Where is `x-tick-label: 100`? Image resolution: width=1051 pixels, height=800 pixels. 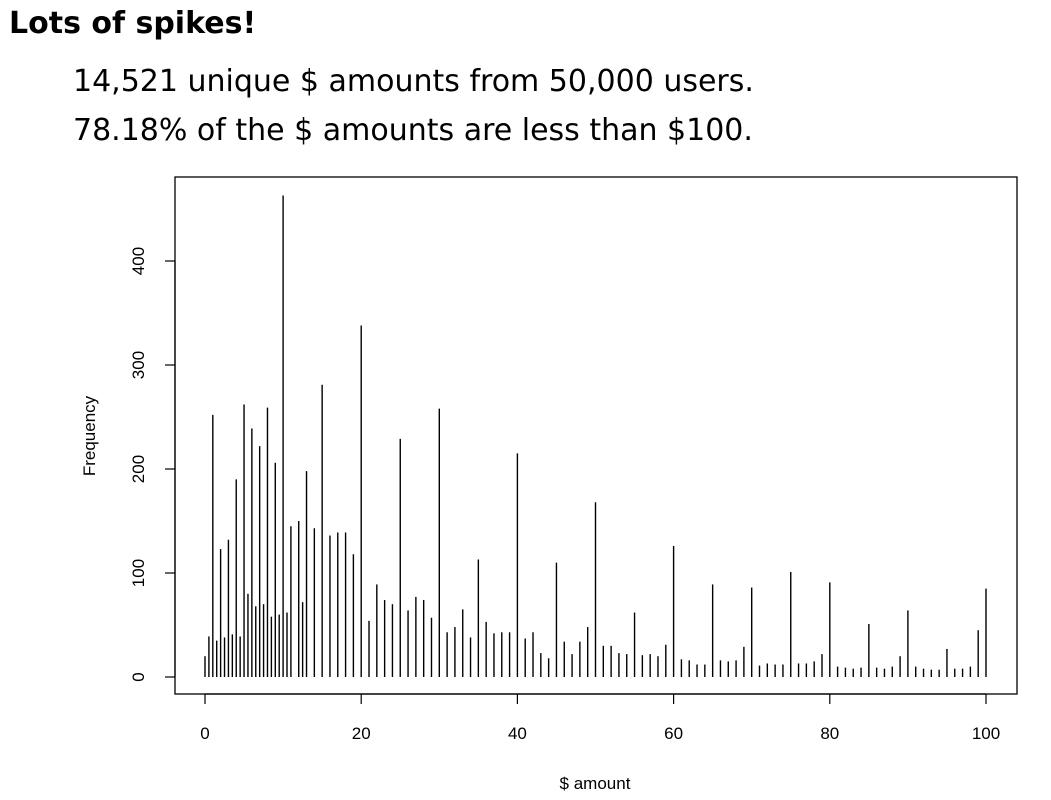
x-tick-label: 100 is located at coordinates (986, 733).